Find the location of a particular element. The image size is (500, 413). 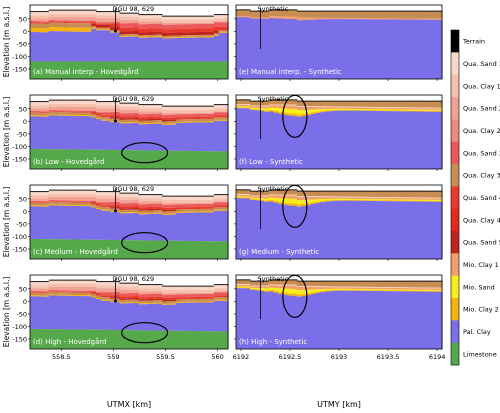

highlight-ellipse is located at coordinates (145, 243).